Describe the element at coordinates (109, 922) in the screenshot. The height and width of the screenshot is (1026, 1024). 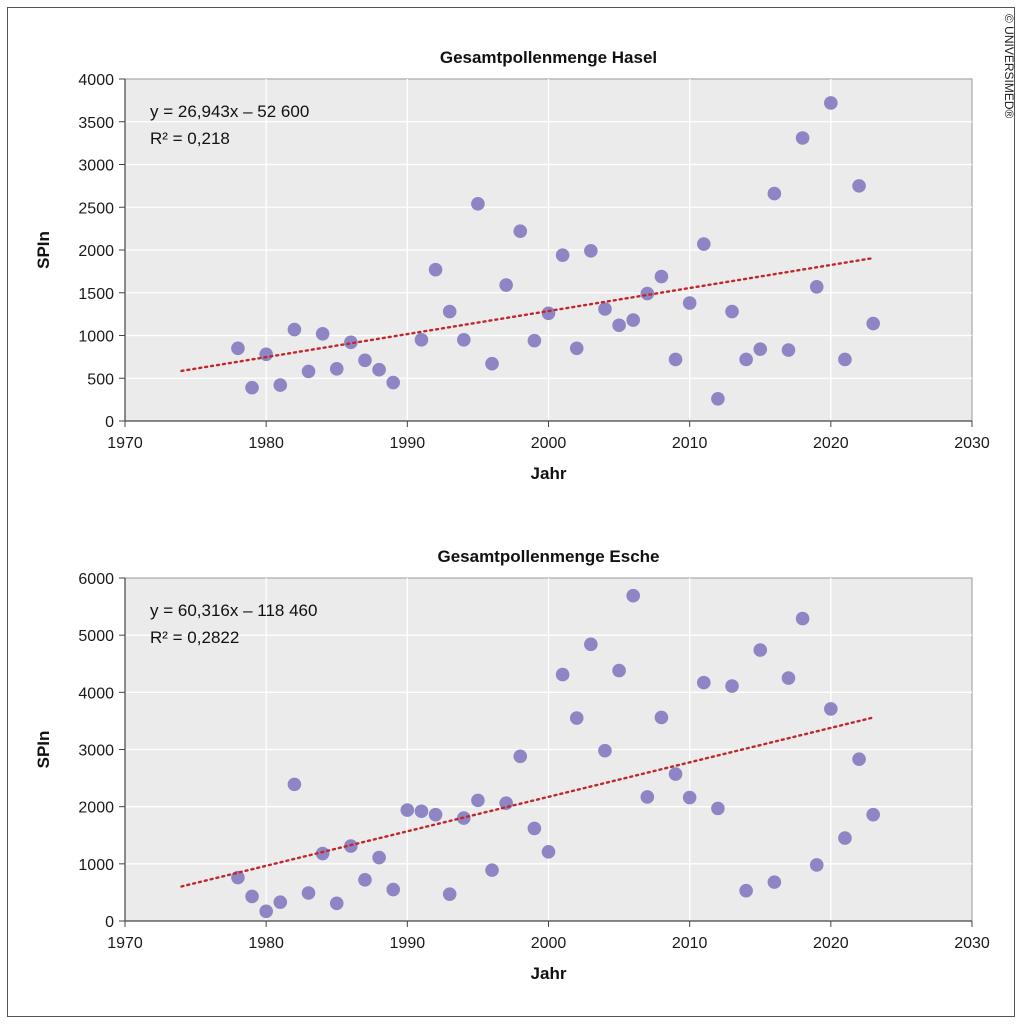
I see `y-tick-label: 0` at that location.